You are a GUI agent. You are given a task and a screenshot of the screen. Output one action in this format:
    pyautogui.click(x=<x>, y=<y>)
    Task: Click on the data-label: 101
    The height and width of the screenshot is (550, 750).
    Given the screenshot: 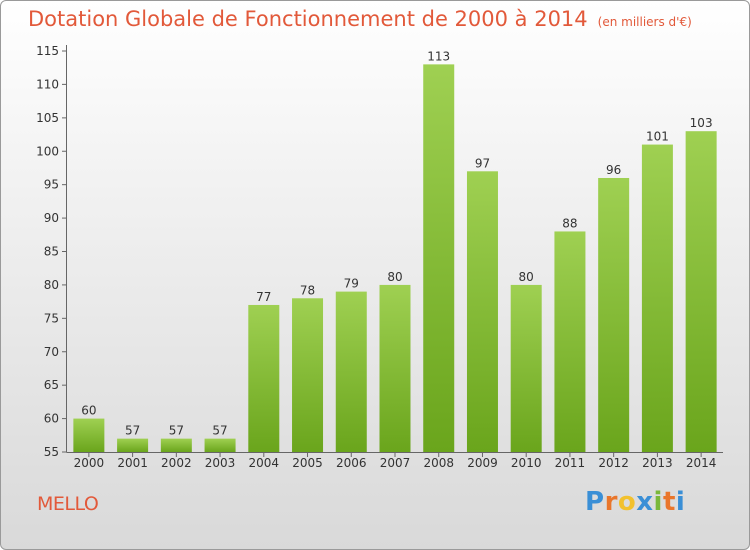 What is the action you would take?
    pyautogui.click(x=657, y=137)
    